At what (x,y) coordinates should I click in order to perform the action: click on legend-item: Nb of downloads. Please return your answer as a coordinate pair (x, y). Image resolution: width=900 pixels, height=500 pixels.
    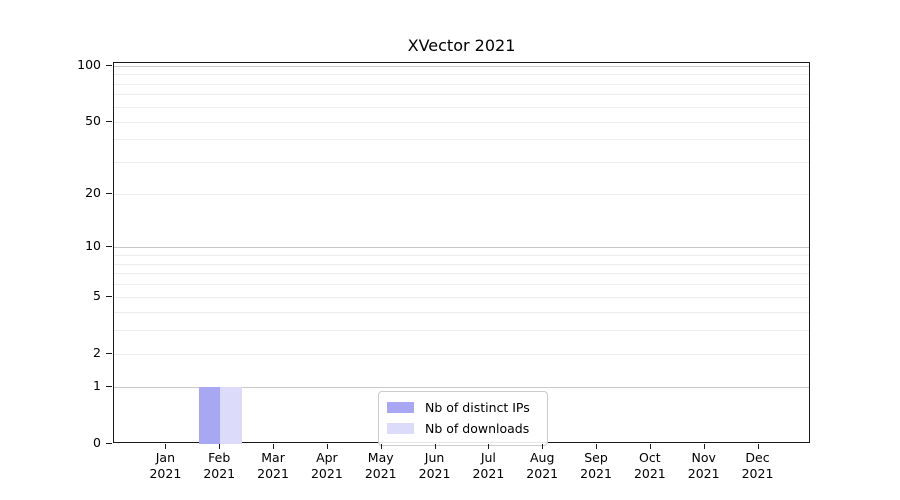
    Looking at the image, I should click on (462, 428).